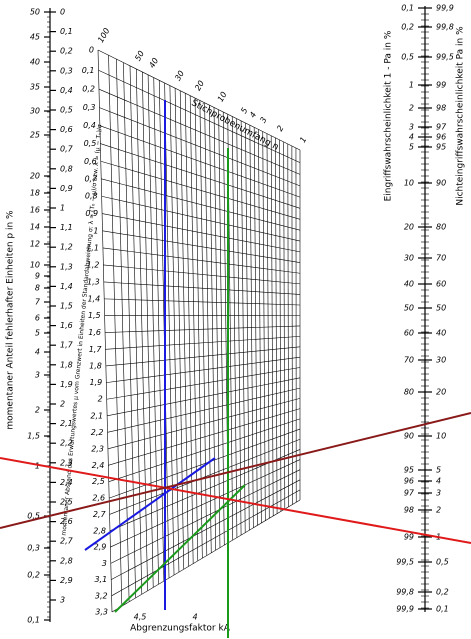 The height and width of the screenshot is (639, 471). I want to click on p-label: 35, so click(35, 87).